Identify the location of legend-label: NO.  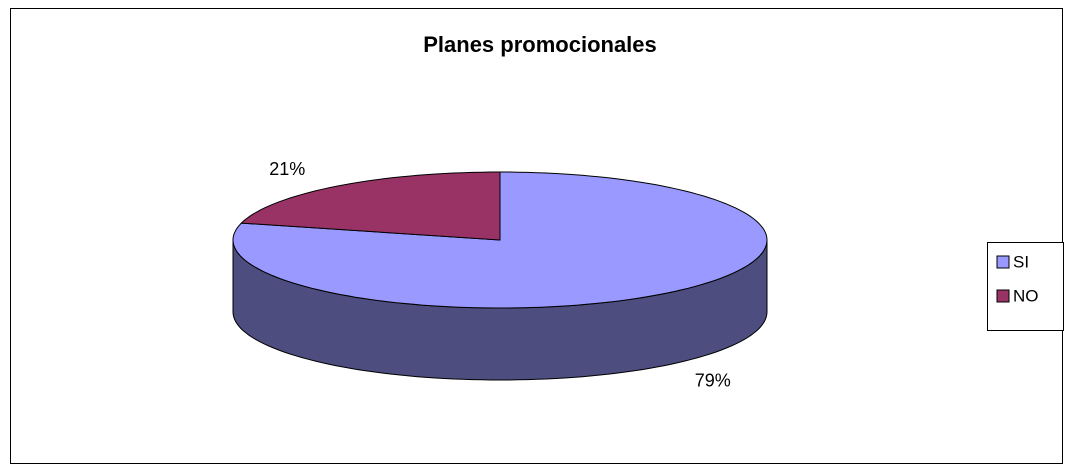
(1026, 295).